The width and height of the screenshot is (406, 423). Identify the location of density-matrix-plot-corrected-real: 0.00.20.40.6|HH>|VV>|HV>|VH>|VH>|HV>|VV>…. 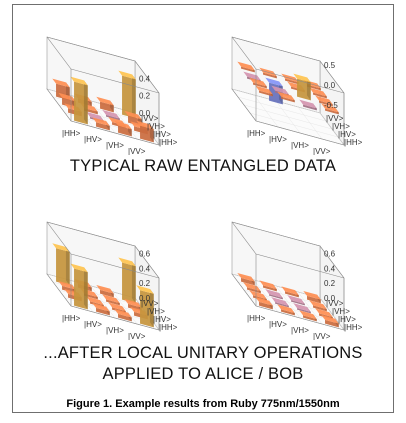
(112, 280).